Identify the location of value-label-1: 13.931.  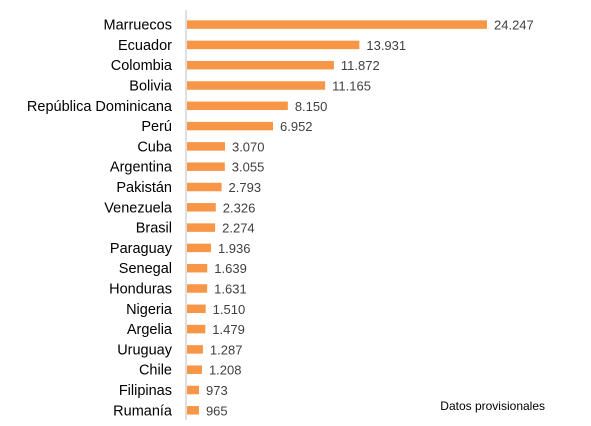
(386, 45).